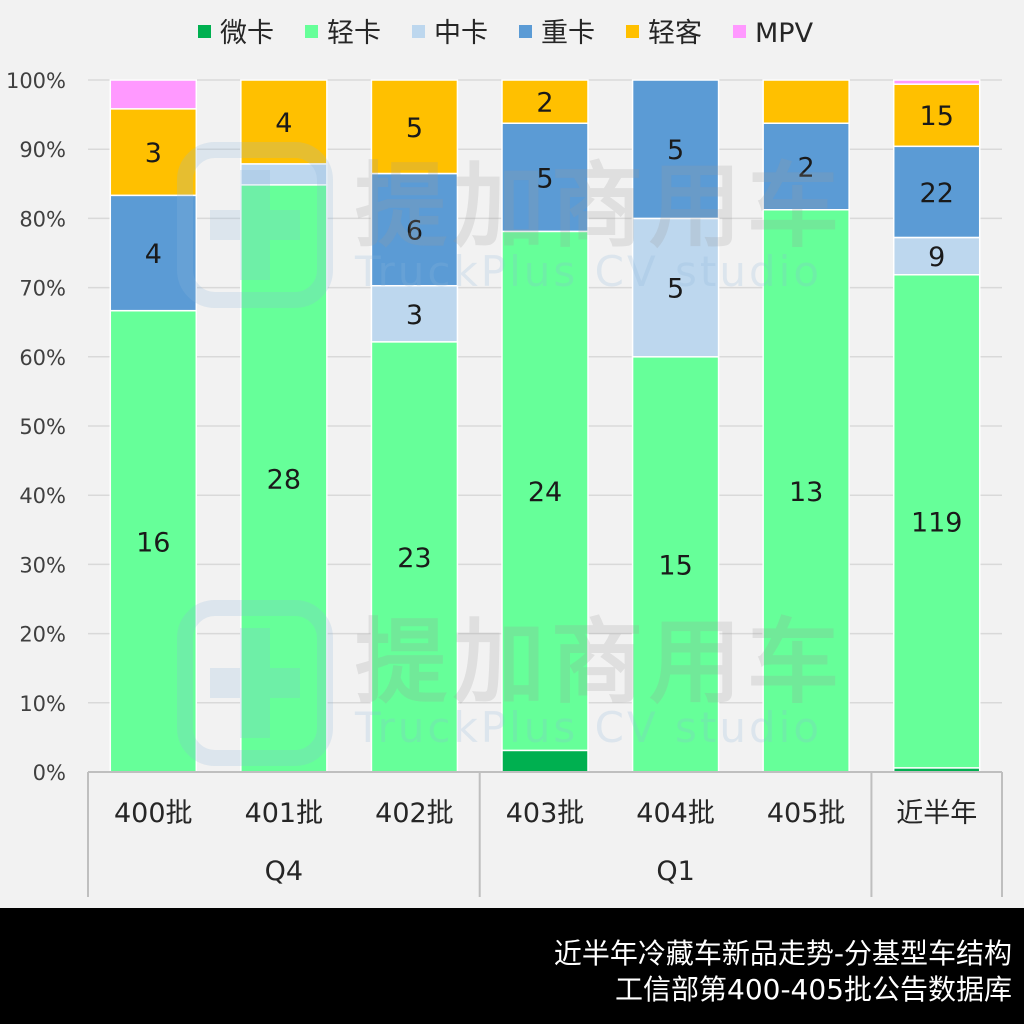 Image resolution: width=1024 pixels, height=1024 pixels. I want to click on bar-data-label: 119, so click(937, 522).